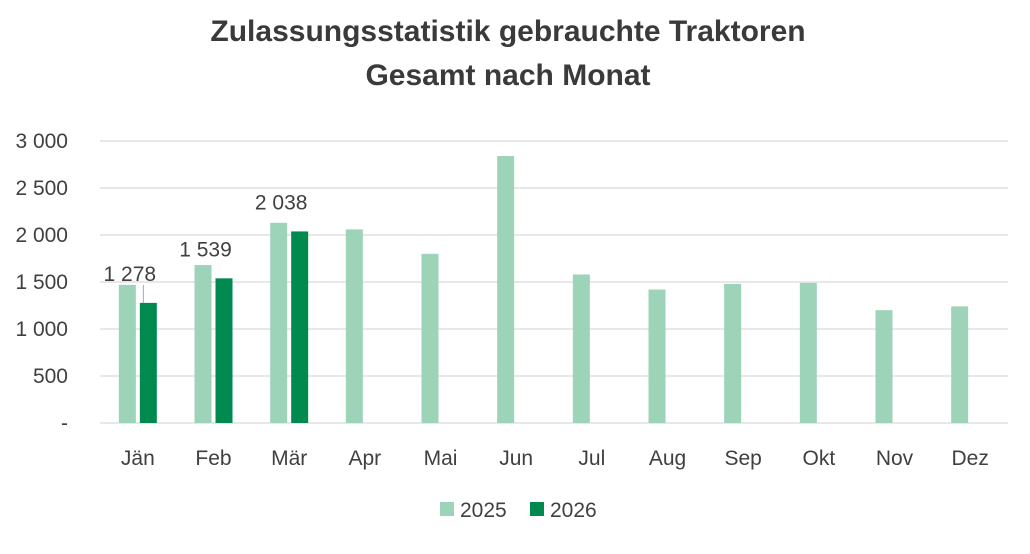  I want to click on data-label: 1 539, so click(205, 249).